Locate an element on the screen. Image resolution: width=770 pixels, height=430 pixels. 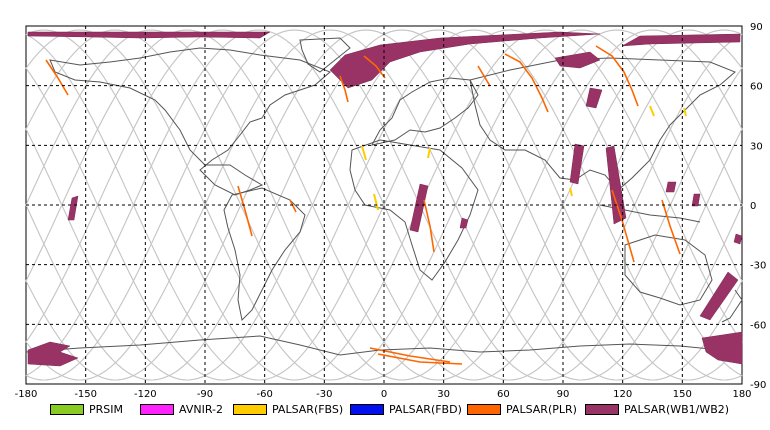
wb-swath-pacific is located at coordinates (73, 208).